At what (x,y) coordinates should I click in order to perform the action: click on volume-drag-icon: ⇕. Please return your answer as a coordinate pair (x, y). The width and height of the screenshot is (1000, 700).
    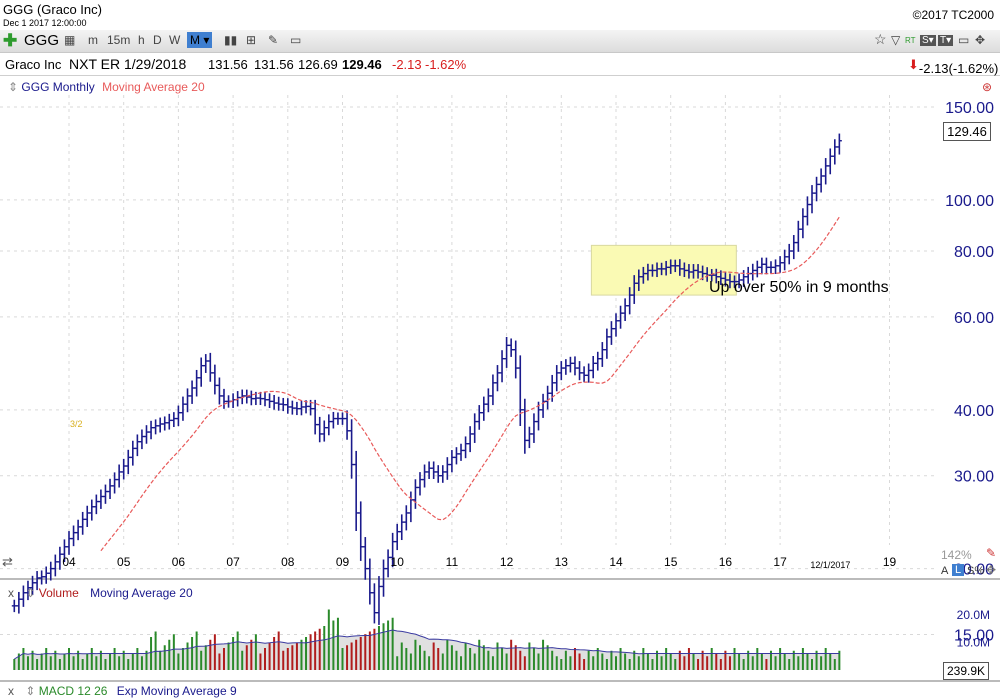
    Looking at the image, I should click on (30, 593).